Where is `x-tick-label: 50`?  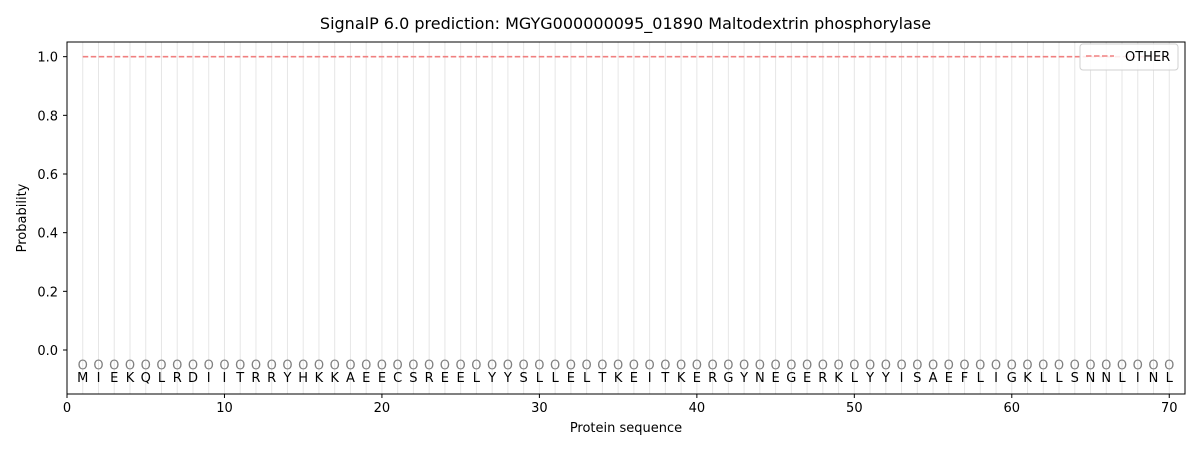
x-tick-label: 50 is located at coordinates (854, 408).